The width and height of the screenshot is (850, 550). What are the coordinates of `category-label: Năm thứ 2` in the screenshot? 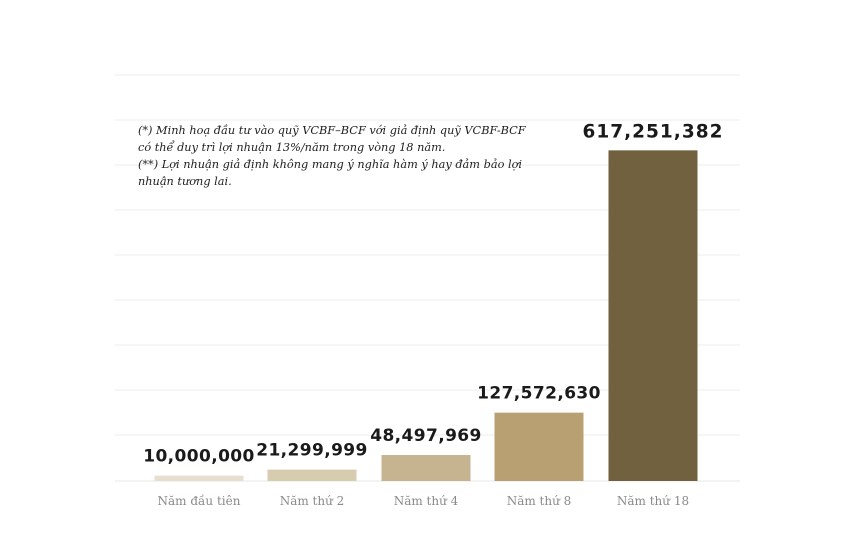 It's located at (312, 501).